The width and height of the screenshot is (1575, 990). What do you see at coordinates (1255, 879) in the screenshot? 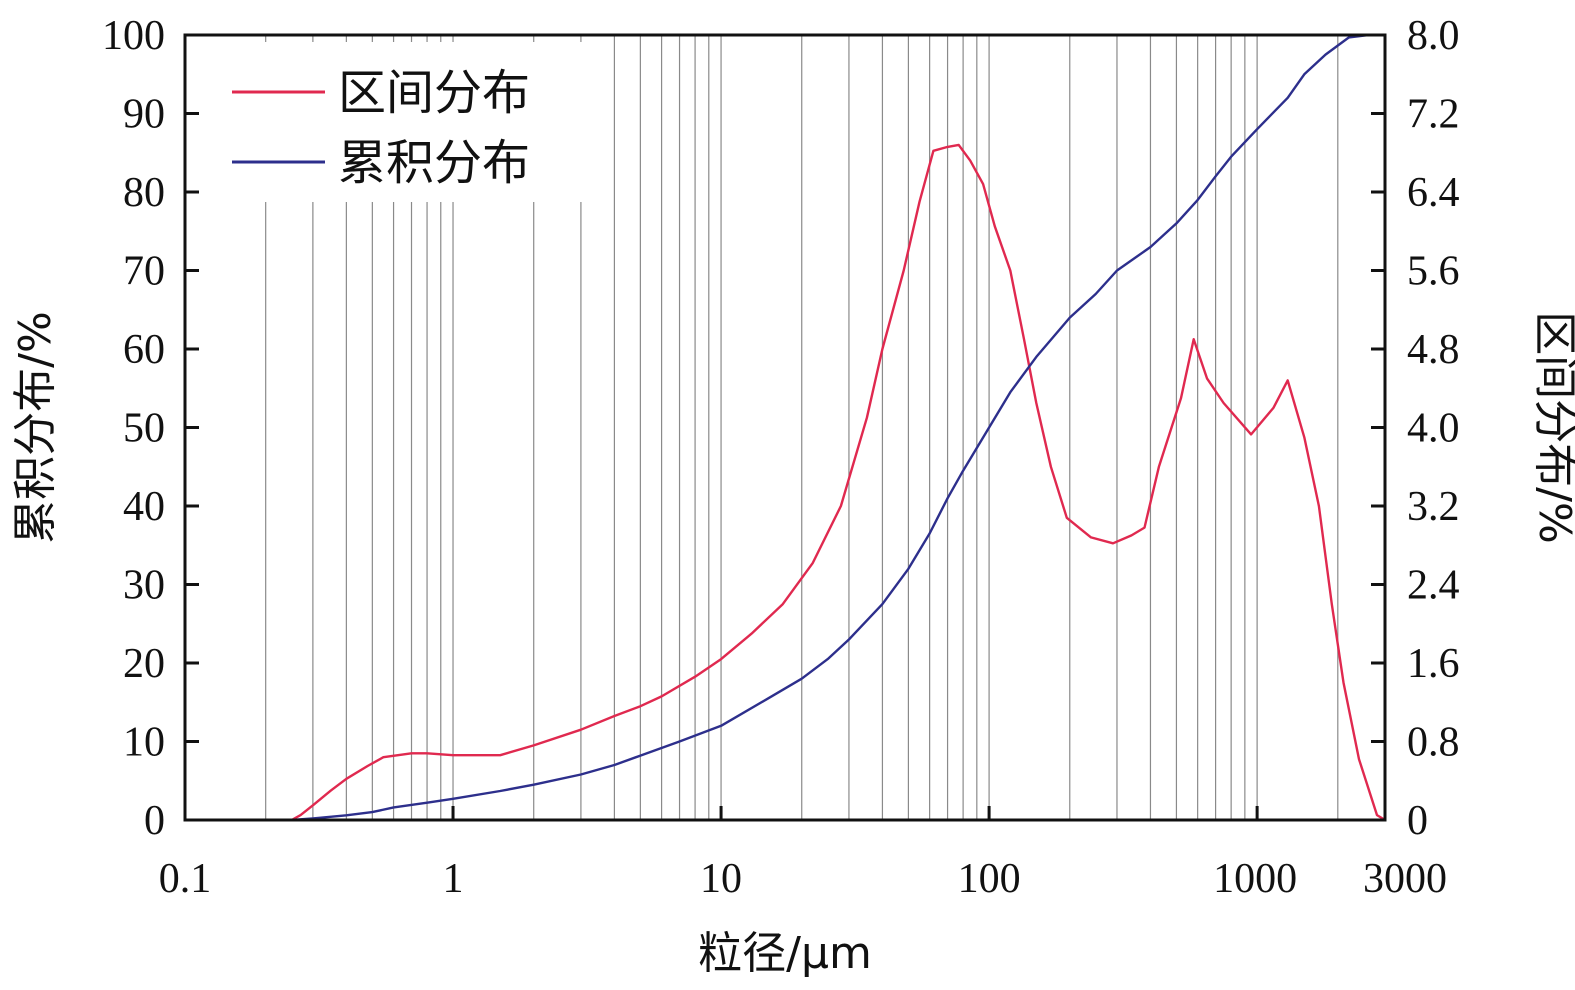
I see `x-tick-label: 1000` at bounding box center [1255, 879].